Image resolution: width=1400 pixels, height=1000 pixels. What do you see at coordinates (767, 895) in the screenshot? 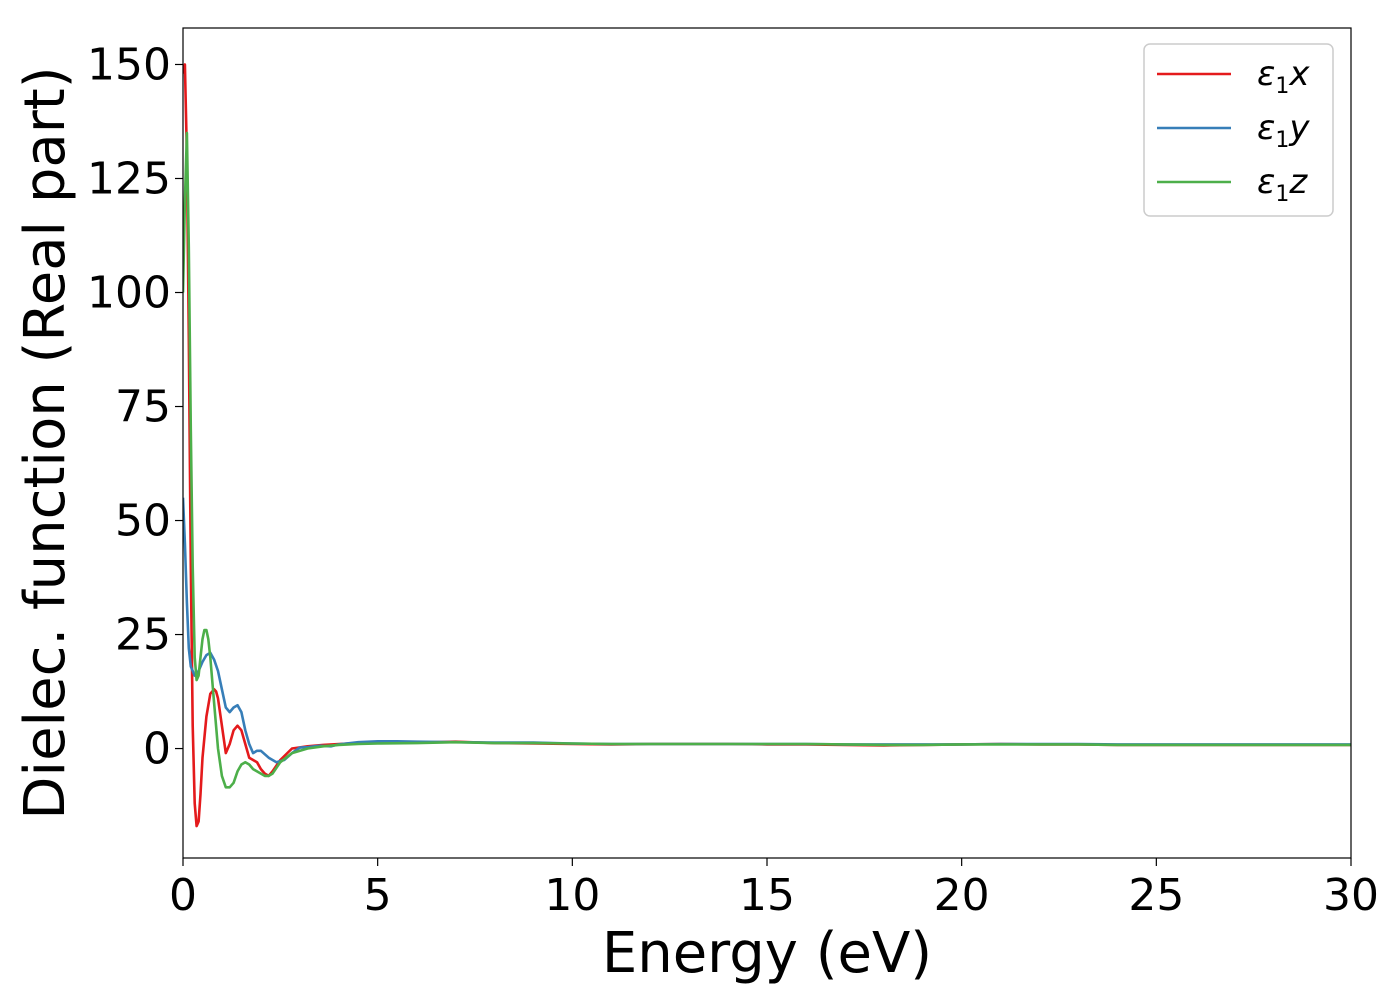
I see `x-tick-label: 15` at bounding box center [767, 895].